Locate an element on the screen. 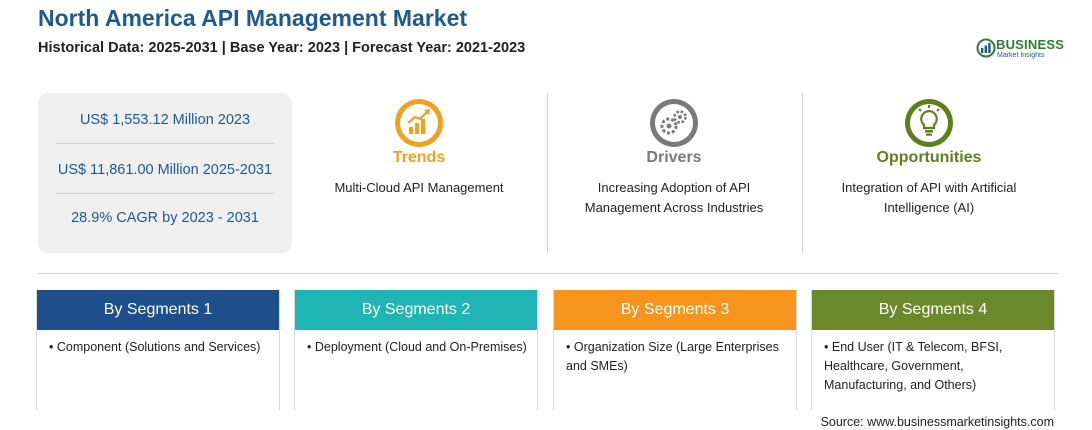 Image resolution: width=1092 pixels, height=430 pixels. logo-wordmark: BUSINESS is located at coordinates (1030, 44).